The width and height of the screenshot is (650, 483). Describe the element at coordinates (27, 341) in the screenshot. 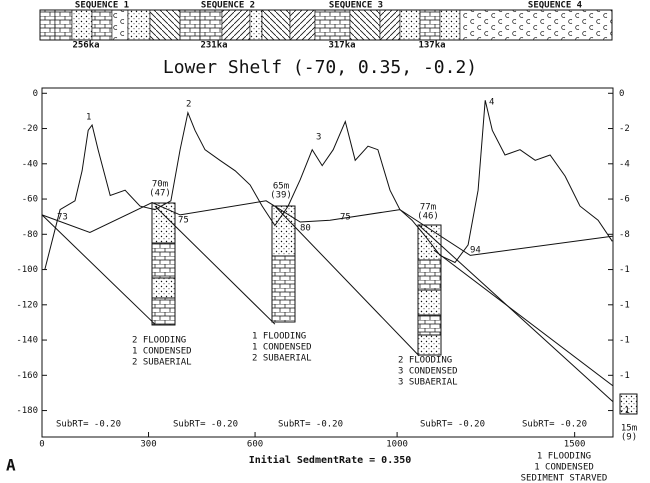

I see `y-tick-label: -140` at that location.